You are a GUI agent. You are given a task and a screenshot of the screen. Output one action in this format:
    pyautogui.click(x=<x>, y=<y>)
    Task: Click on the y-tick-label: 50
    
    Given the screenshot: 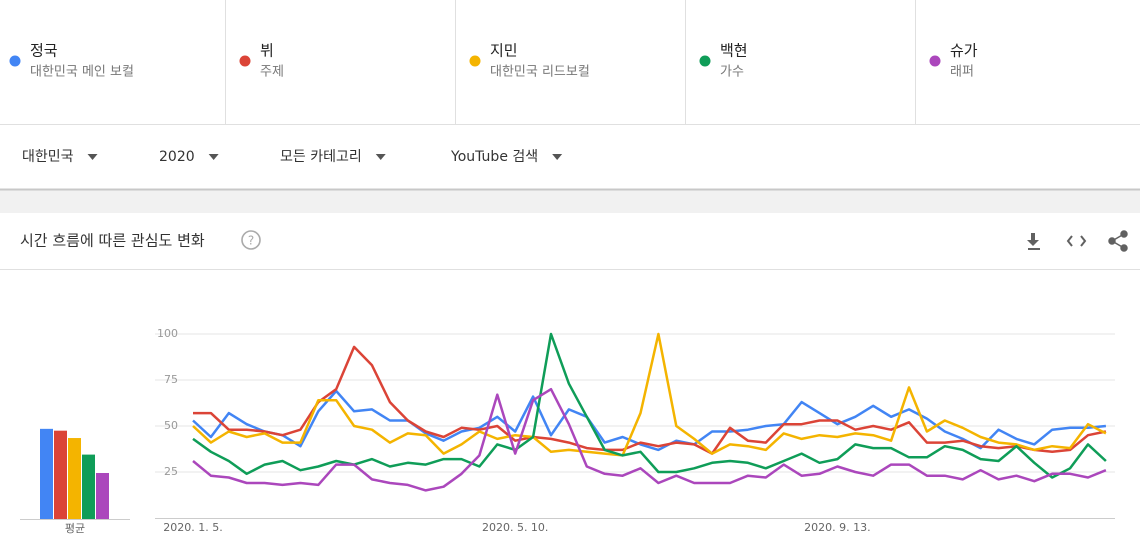 What is the action you would take?
    pyautogui.click(x=171, y=425)
    